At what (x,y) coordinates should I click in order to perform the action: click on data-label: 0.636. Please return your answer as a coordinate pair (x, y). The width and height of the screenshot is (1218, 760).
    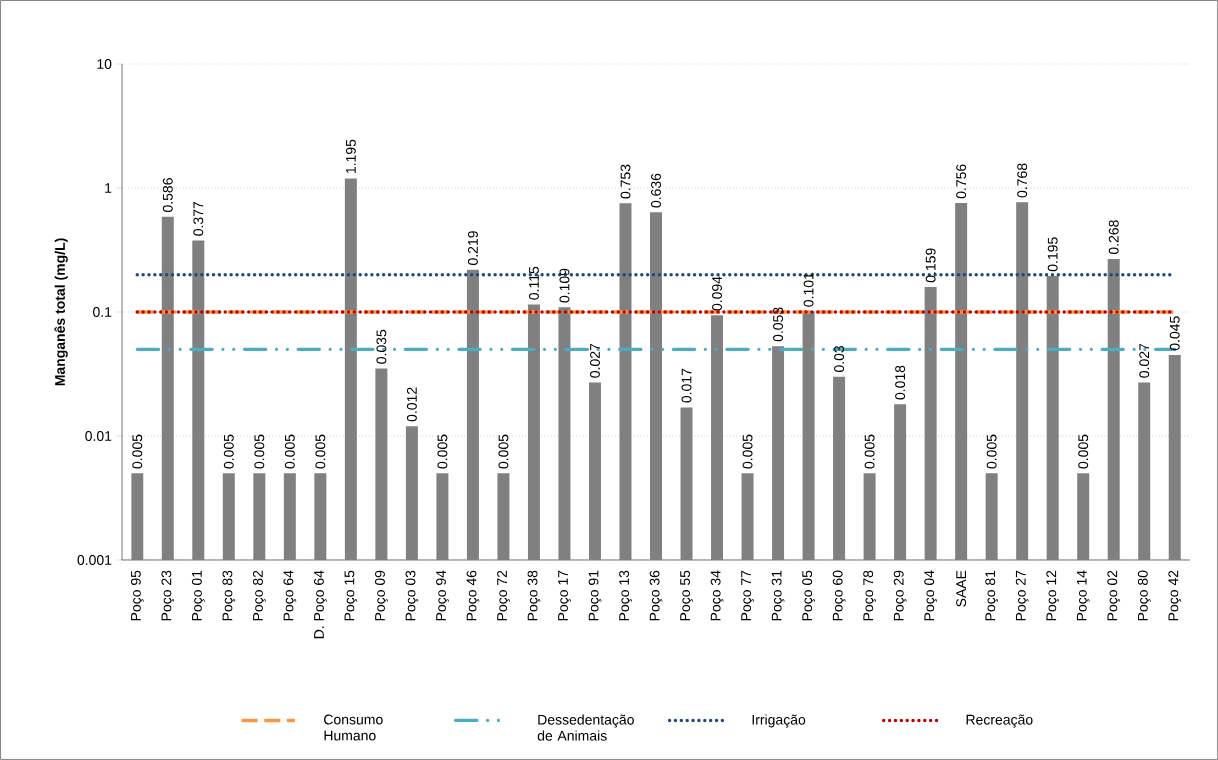
    Looking at the image, I should click on (656, 190).